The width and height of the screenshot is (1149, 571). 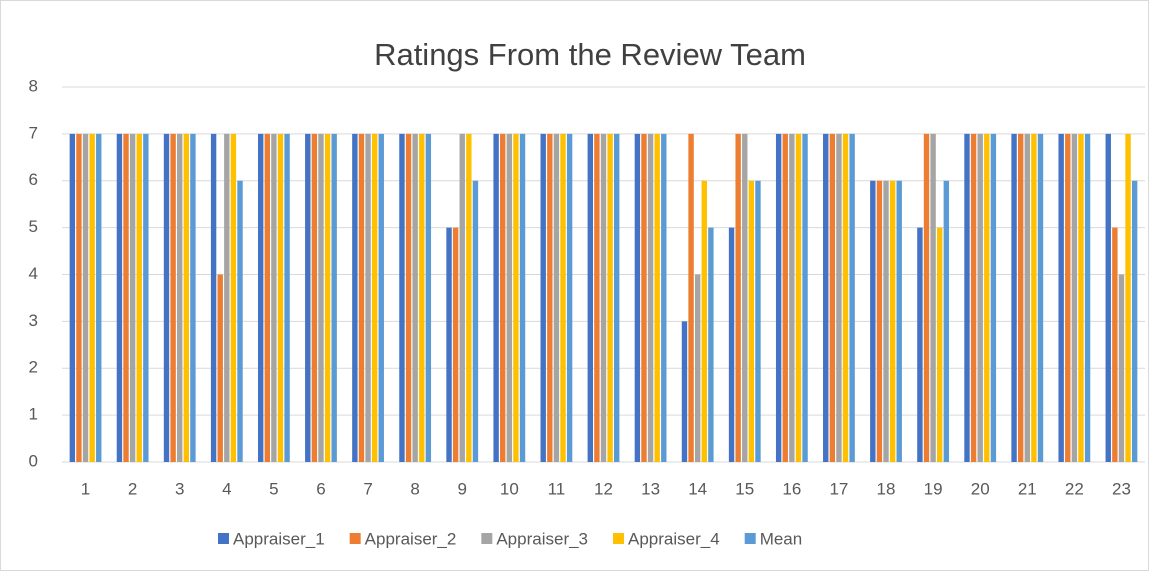 What do you see at coordinates (781, 538) in the screenshot?
I see `legend-label: Mean` at bounding box center [781, 538].